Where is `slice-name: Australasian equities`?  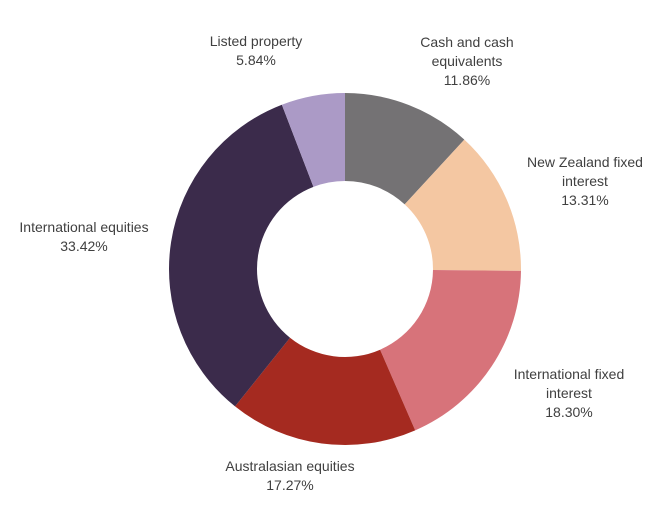
slice-name: Australasian equities is located at coordinates (290, 466).